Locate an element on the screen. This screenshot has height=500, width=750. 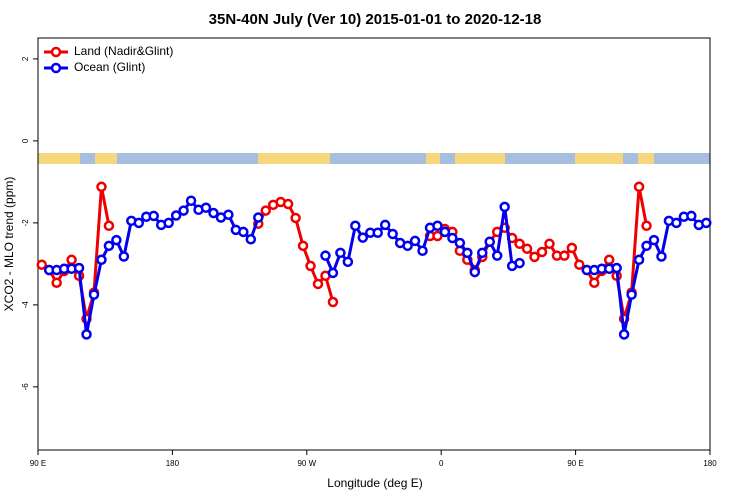
x-tick-label: 0 is located at coordinates (441, 463).